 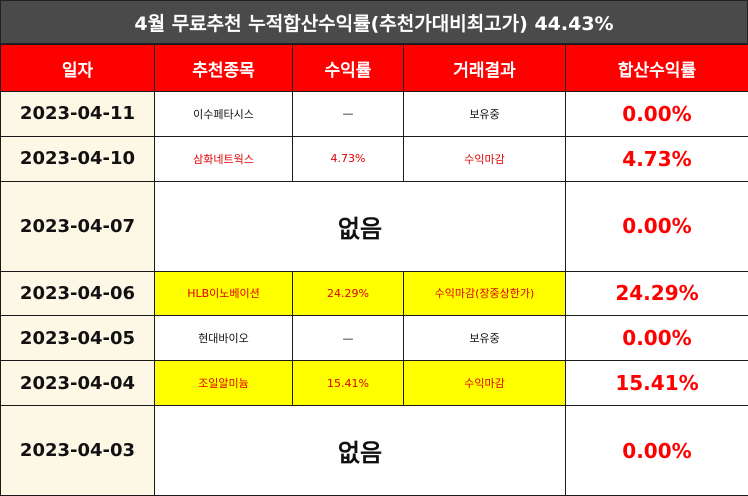 What do you see at coordinates (223, 338) in the screenshot?
I see `row-stock: 현대바이오` at bounding box center [223, 338].